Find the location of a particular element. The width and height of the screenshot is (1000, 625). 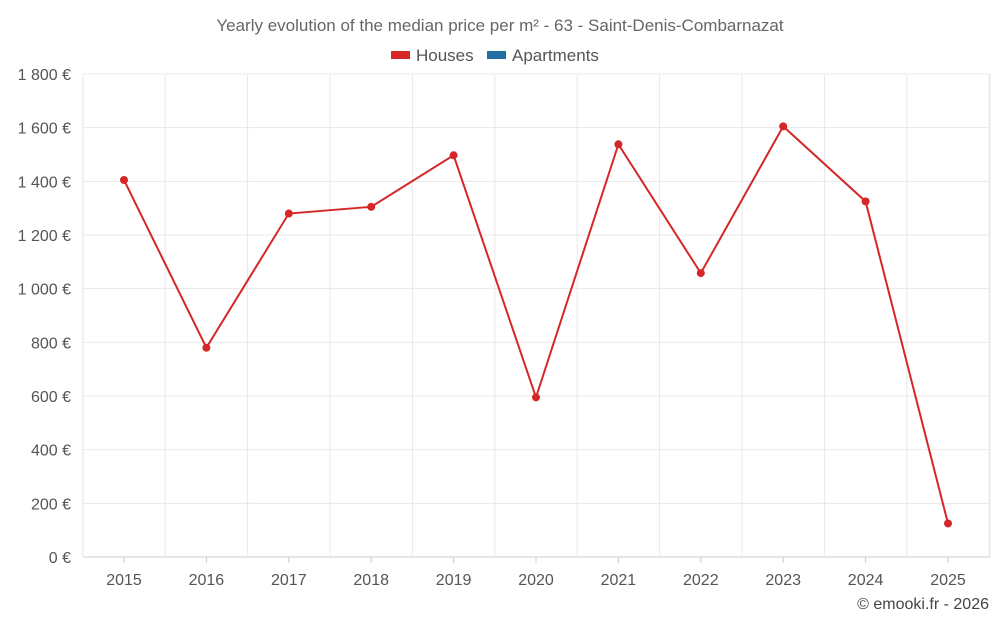

legend-houses-label: Houses is located at coordinates (445, 55).